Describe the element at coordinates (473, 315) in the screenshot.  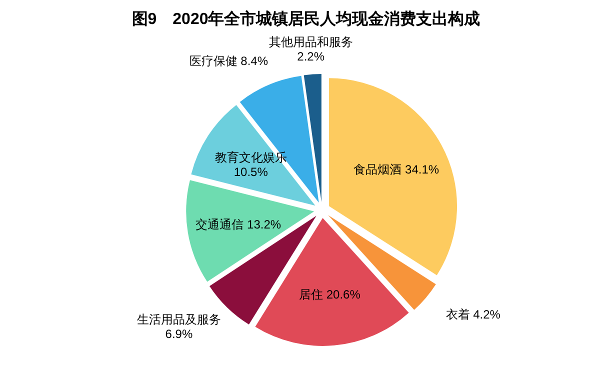
I see `slice-label: 衣着 4.2%` at that location.